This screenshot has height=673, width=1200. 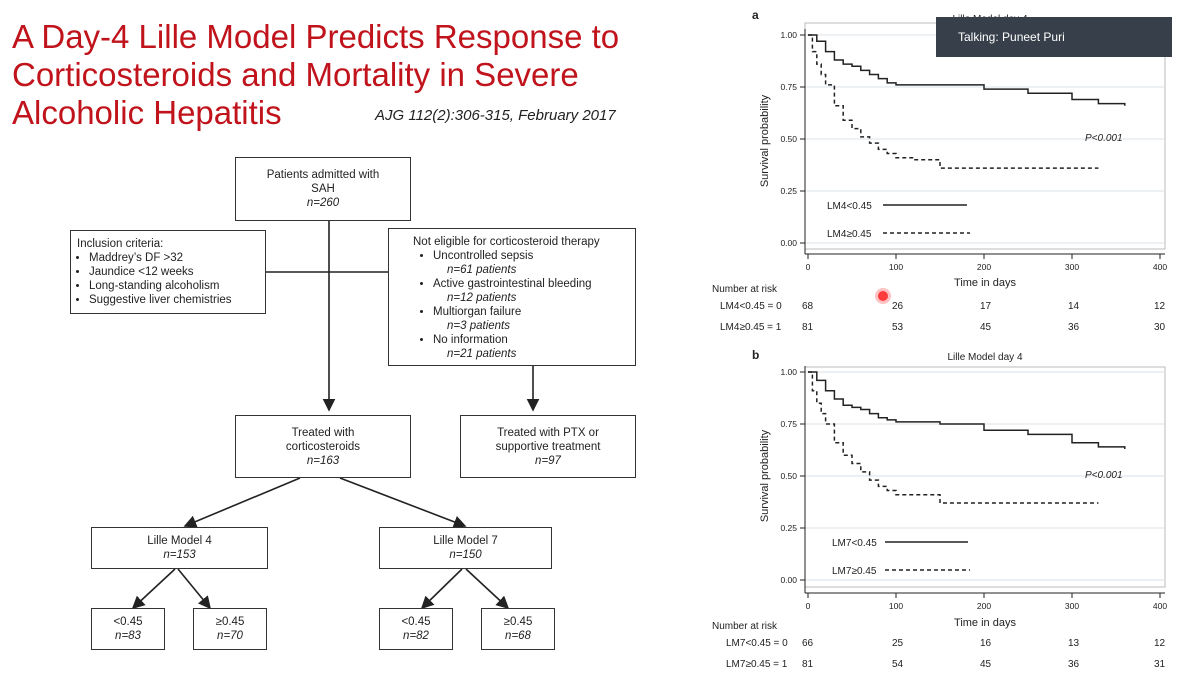 What do you see at coordinates (849, 206) in the screenshot?
I see `panel-a-legend-low: LM4<0.45` at bounding box center [849, 206].